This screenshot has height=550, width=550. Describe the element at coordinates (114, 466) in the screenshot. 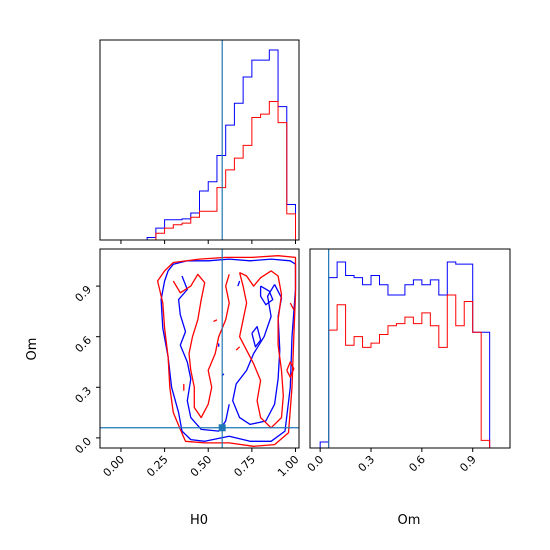

I see `h0-tick-label: 0.00` at that location.